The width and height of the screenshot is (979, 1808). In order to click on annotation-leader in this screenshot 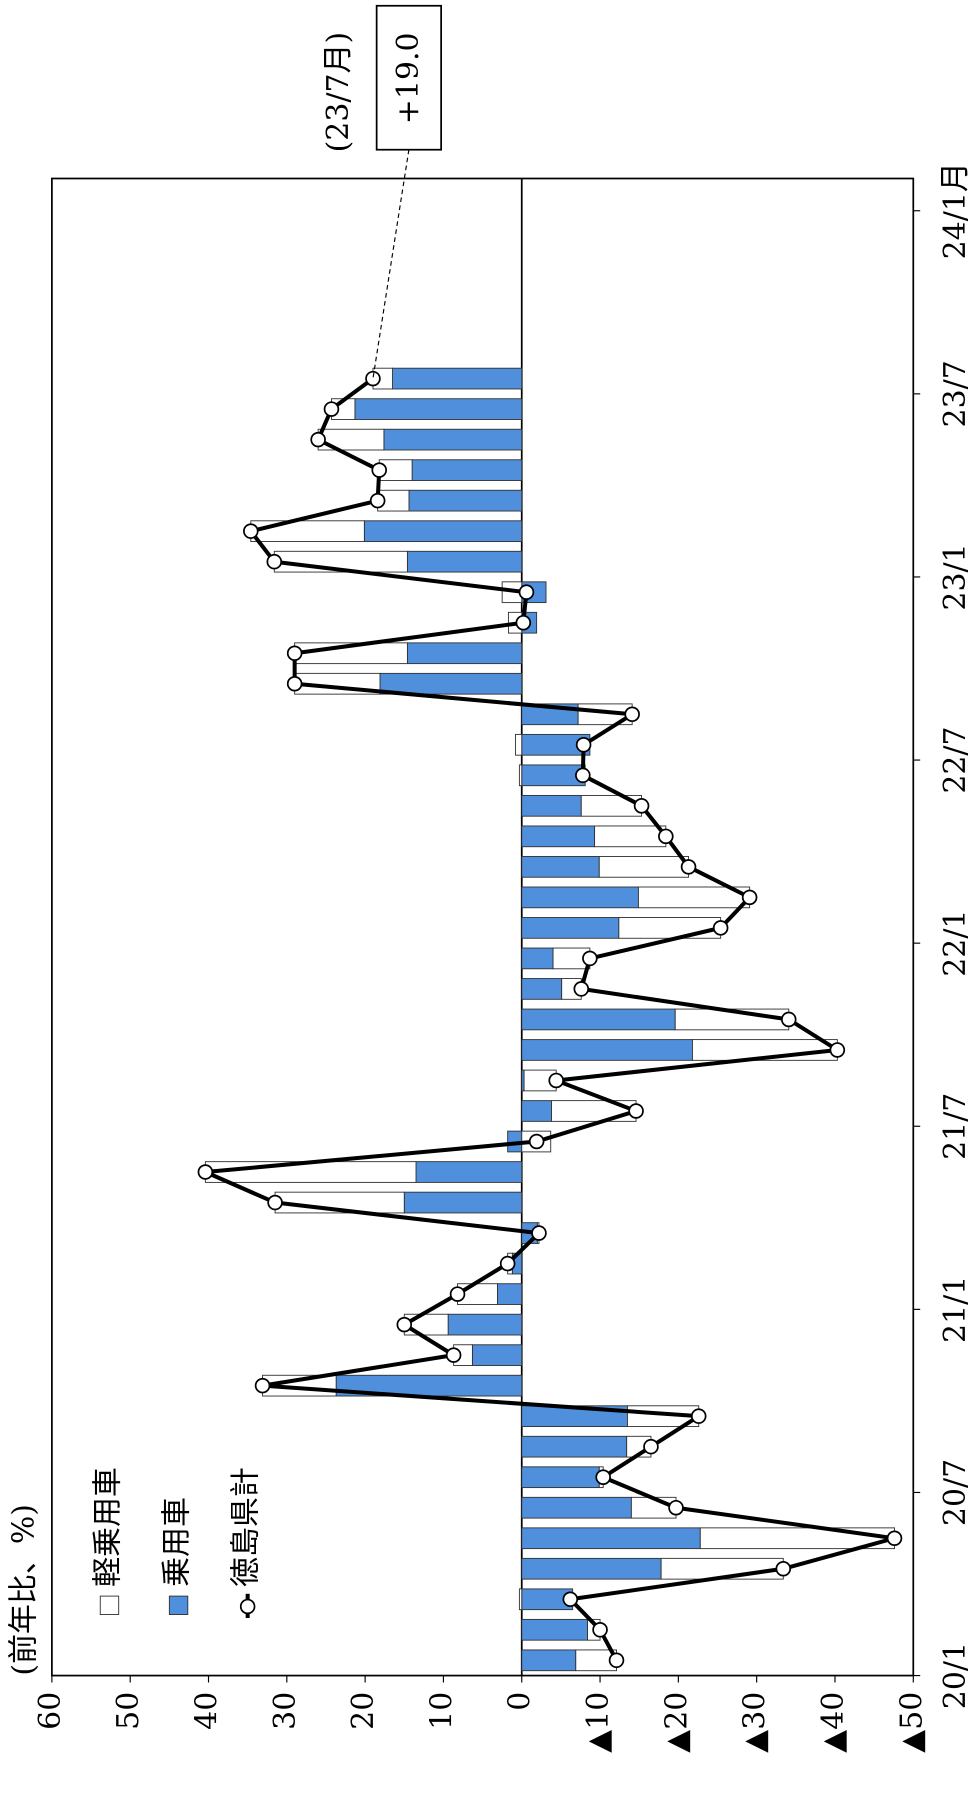, I will do `click(391, 264)`.